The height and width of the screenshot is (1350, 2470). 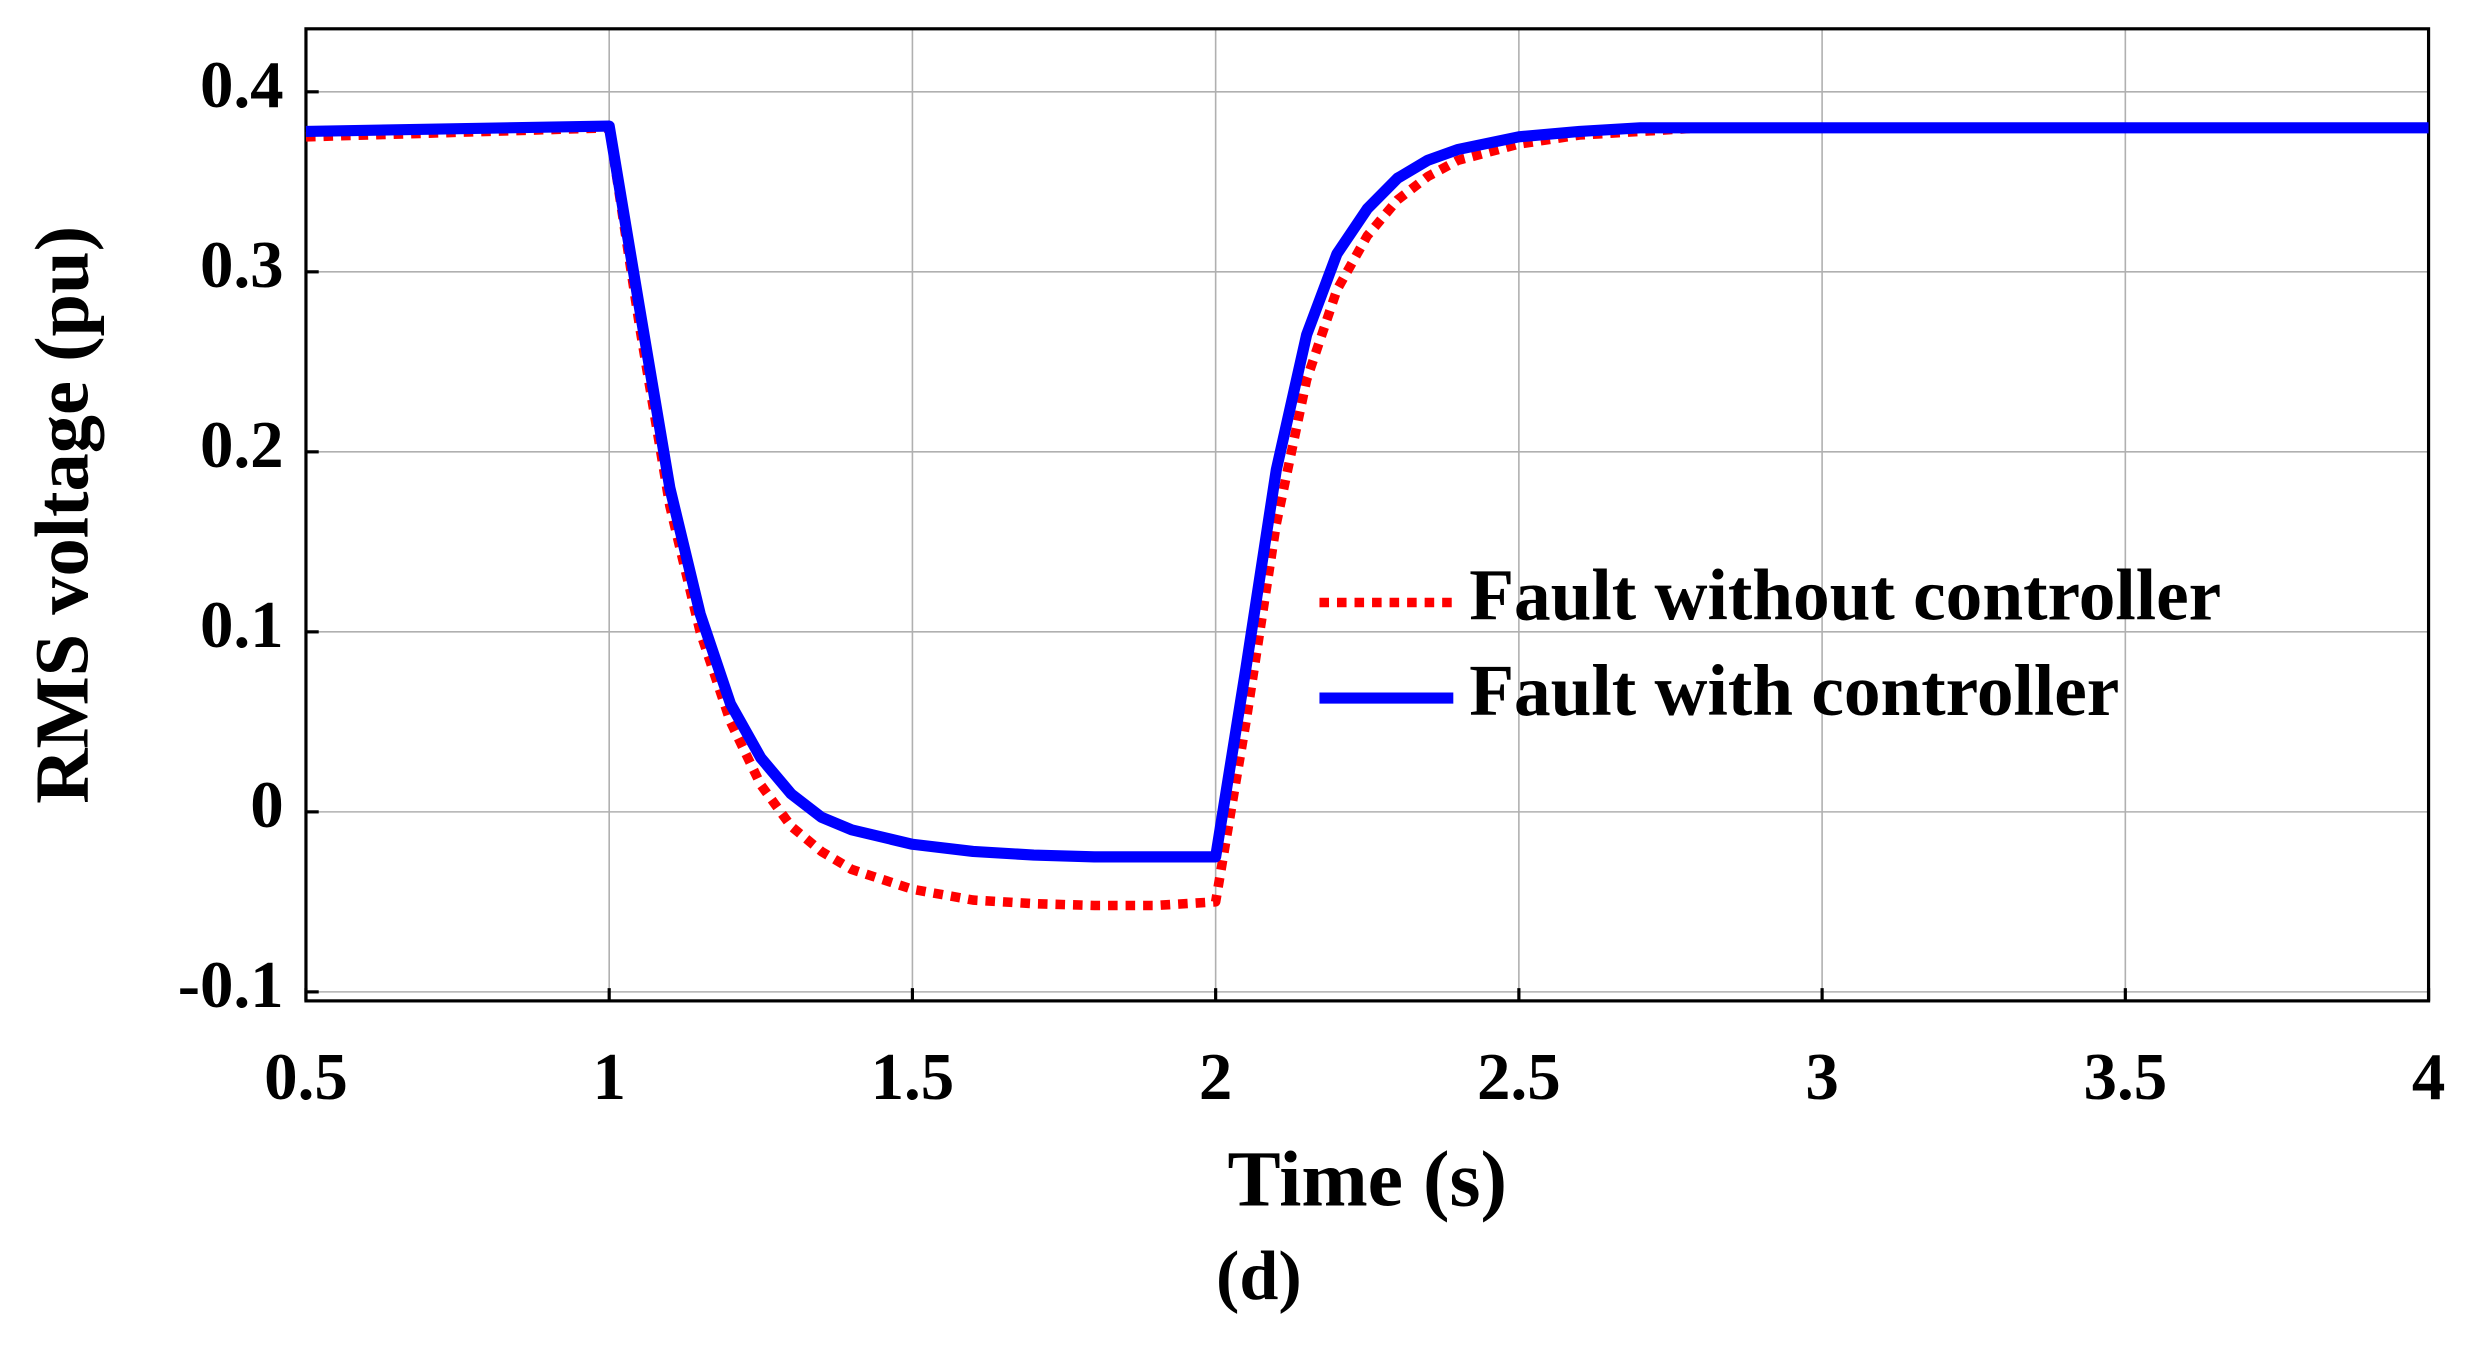 I want to click on caption: (d), so click(x=1259, y=1276).